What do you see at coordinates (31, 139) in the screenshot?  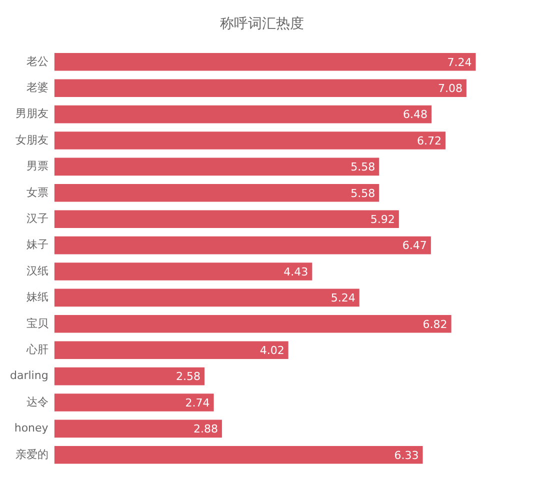 I see `y-tick-label: 女朋友` at bounding box center [31, 139].